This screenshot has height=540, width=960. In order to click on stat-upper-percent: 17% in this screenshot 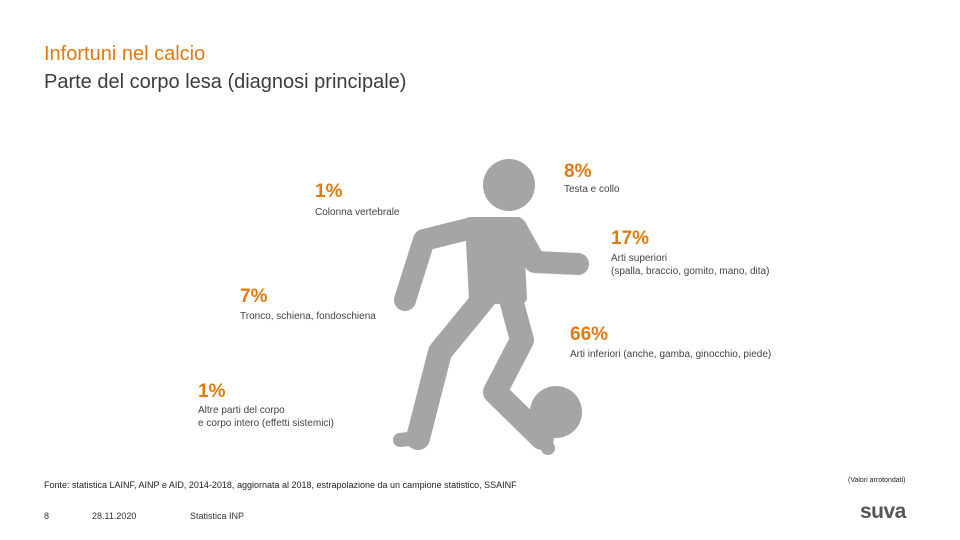, I will do `click(630, 238)`.